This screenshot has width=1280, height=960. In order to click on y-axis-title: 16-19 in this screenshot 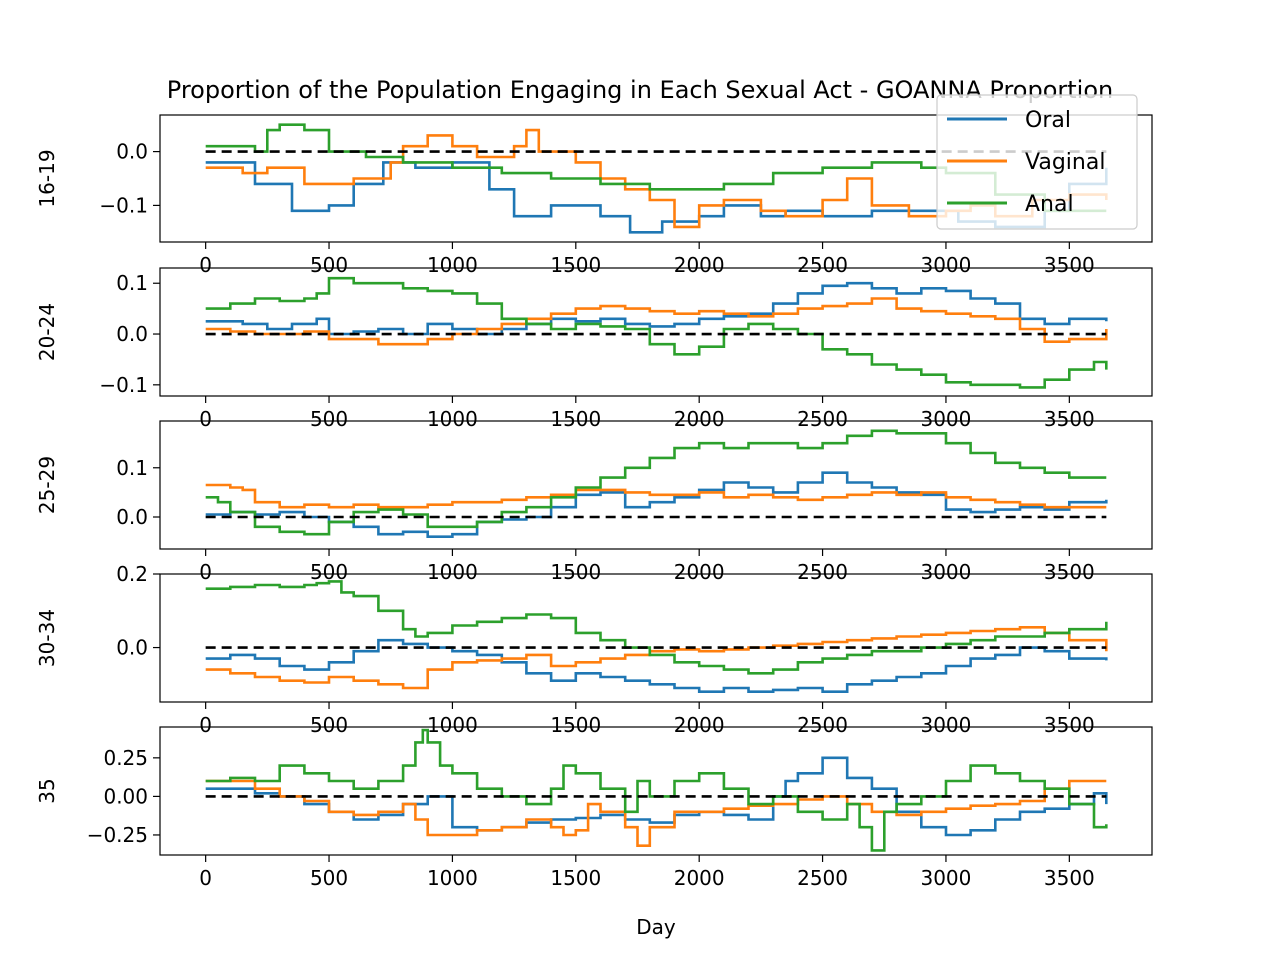, I will do `click(47, 178)`.